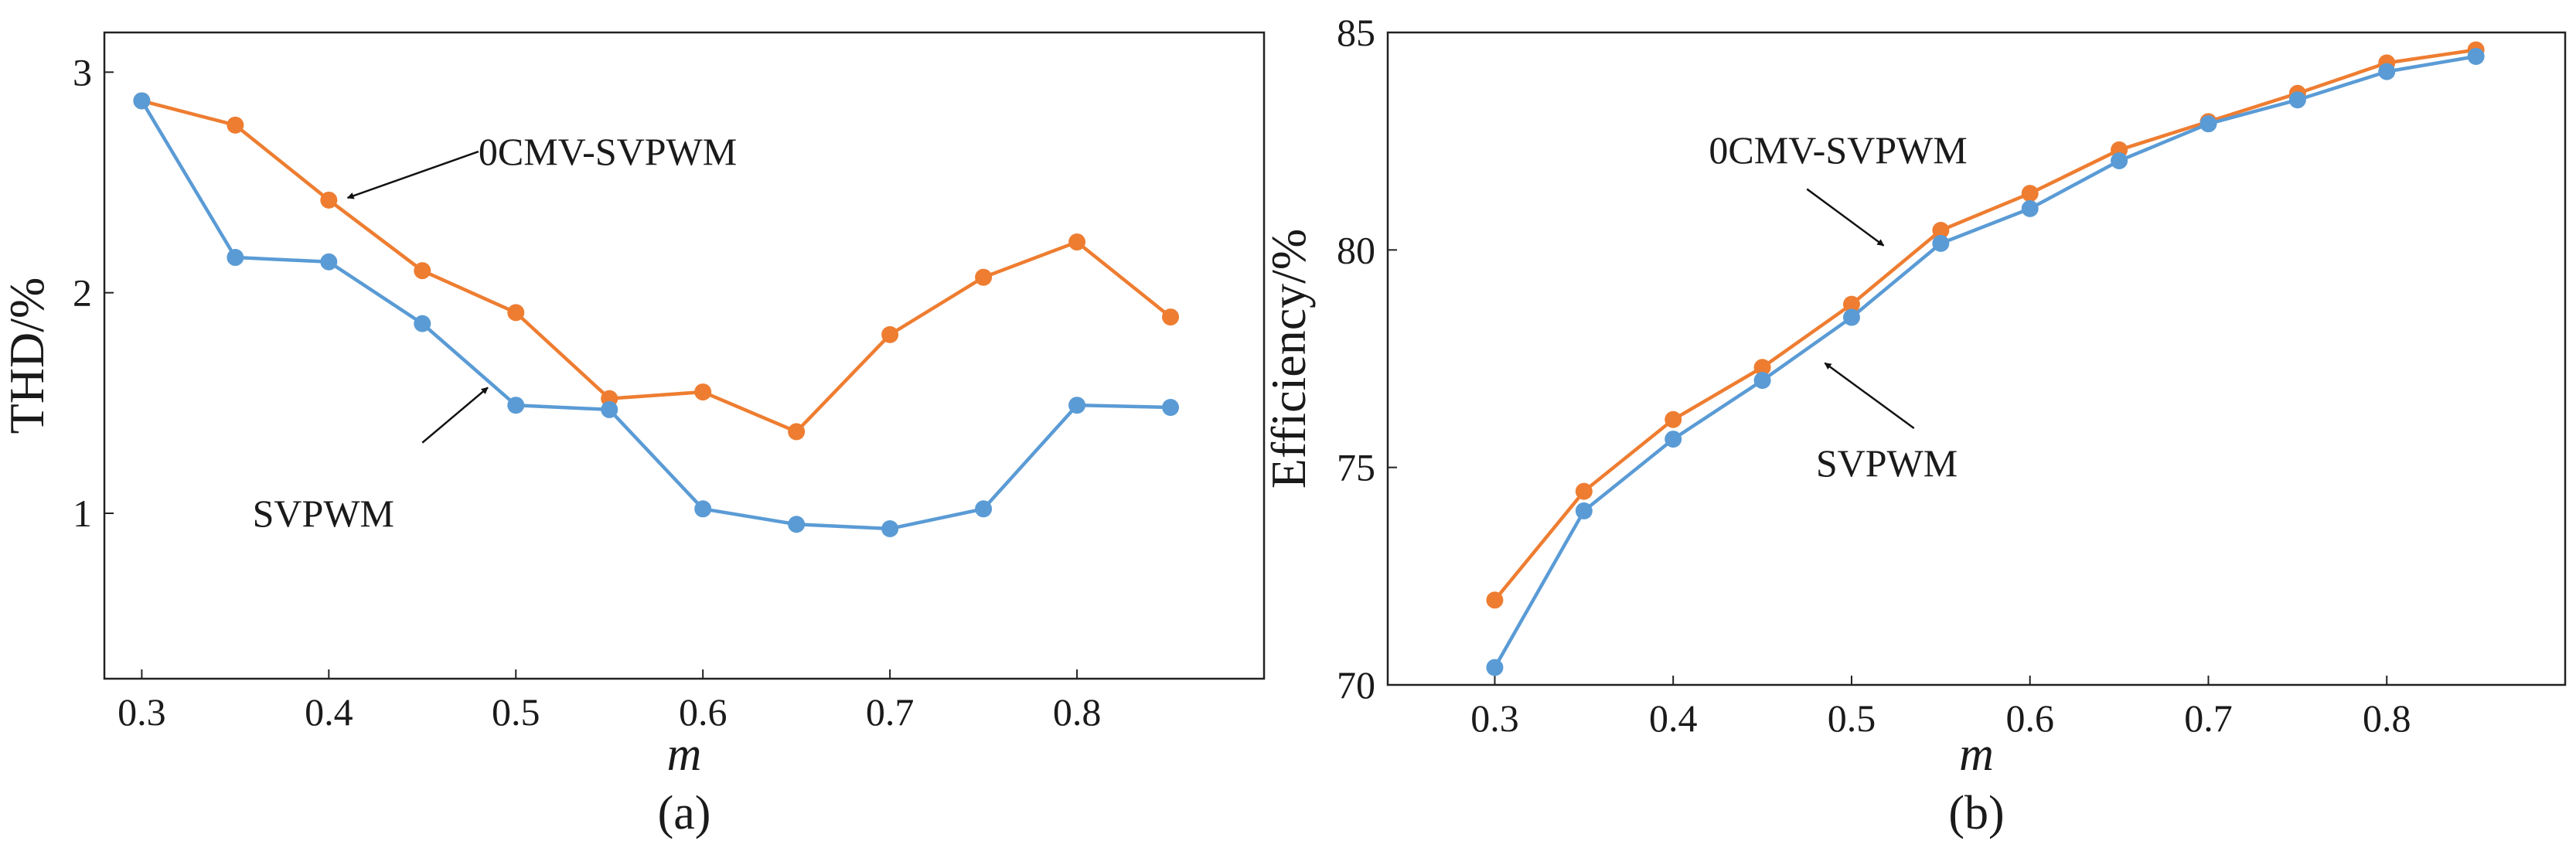 Image resolution: width=2576 pixels, height=848 pixels. Describe the element at coordinates (82, 293) in the screenshot. I see `thd-y-tick-label: 2` at that location.